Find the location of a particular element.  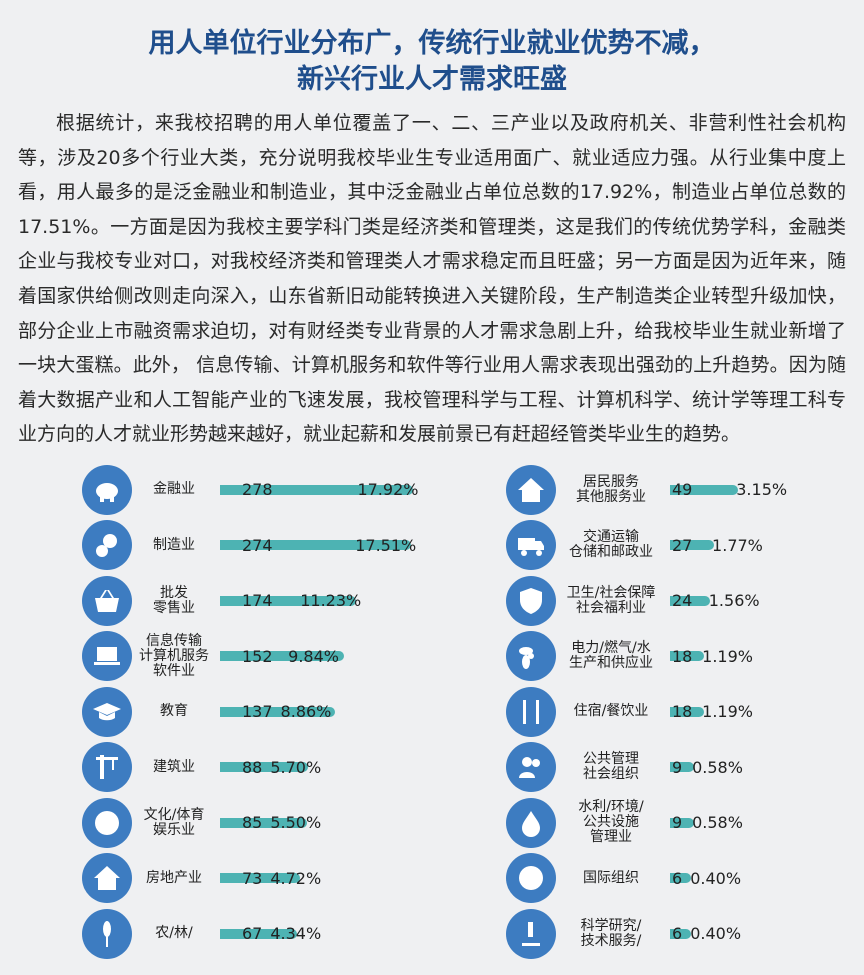

industry-count: 137 is located at coordinates (257, 712).